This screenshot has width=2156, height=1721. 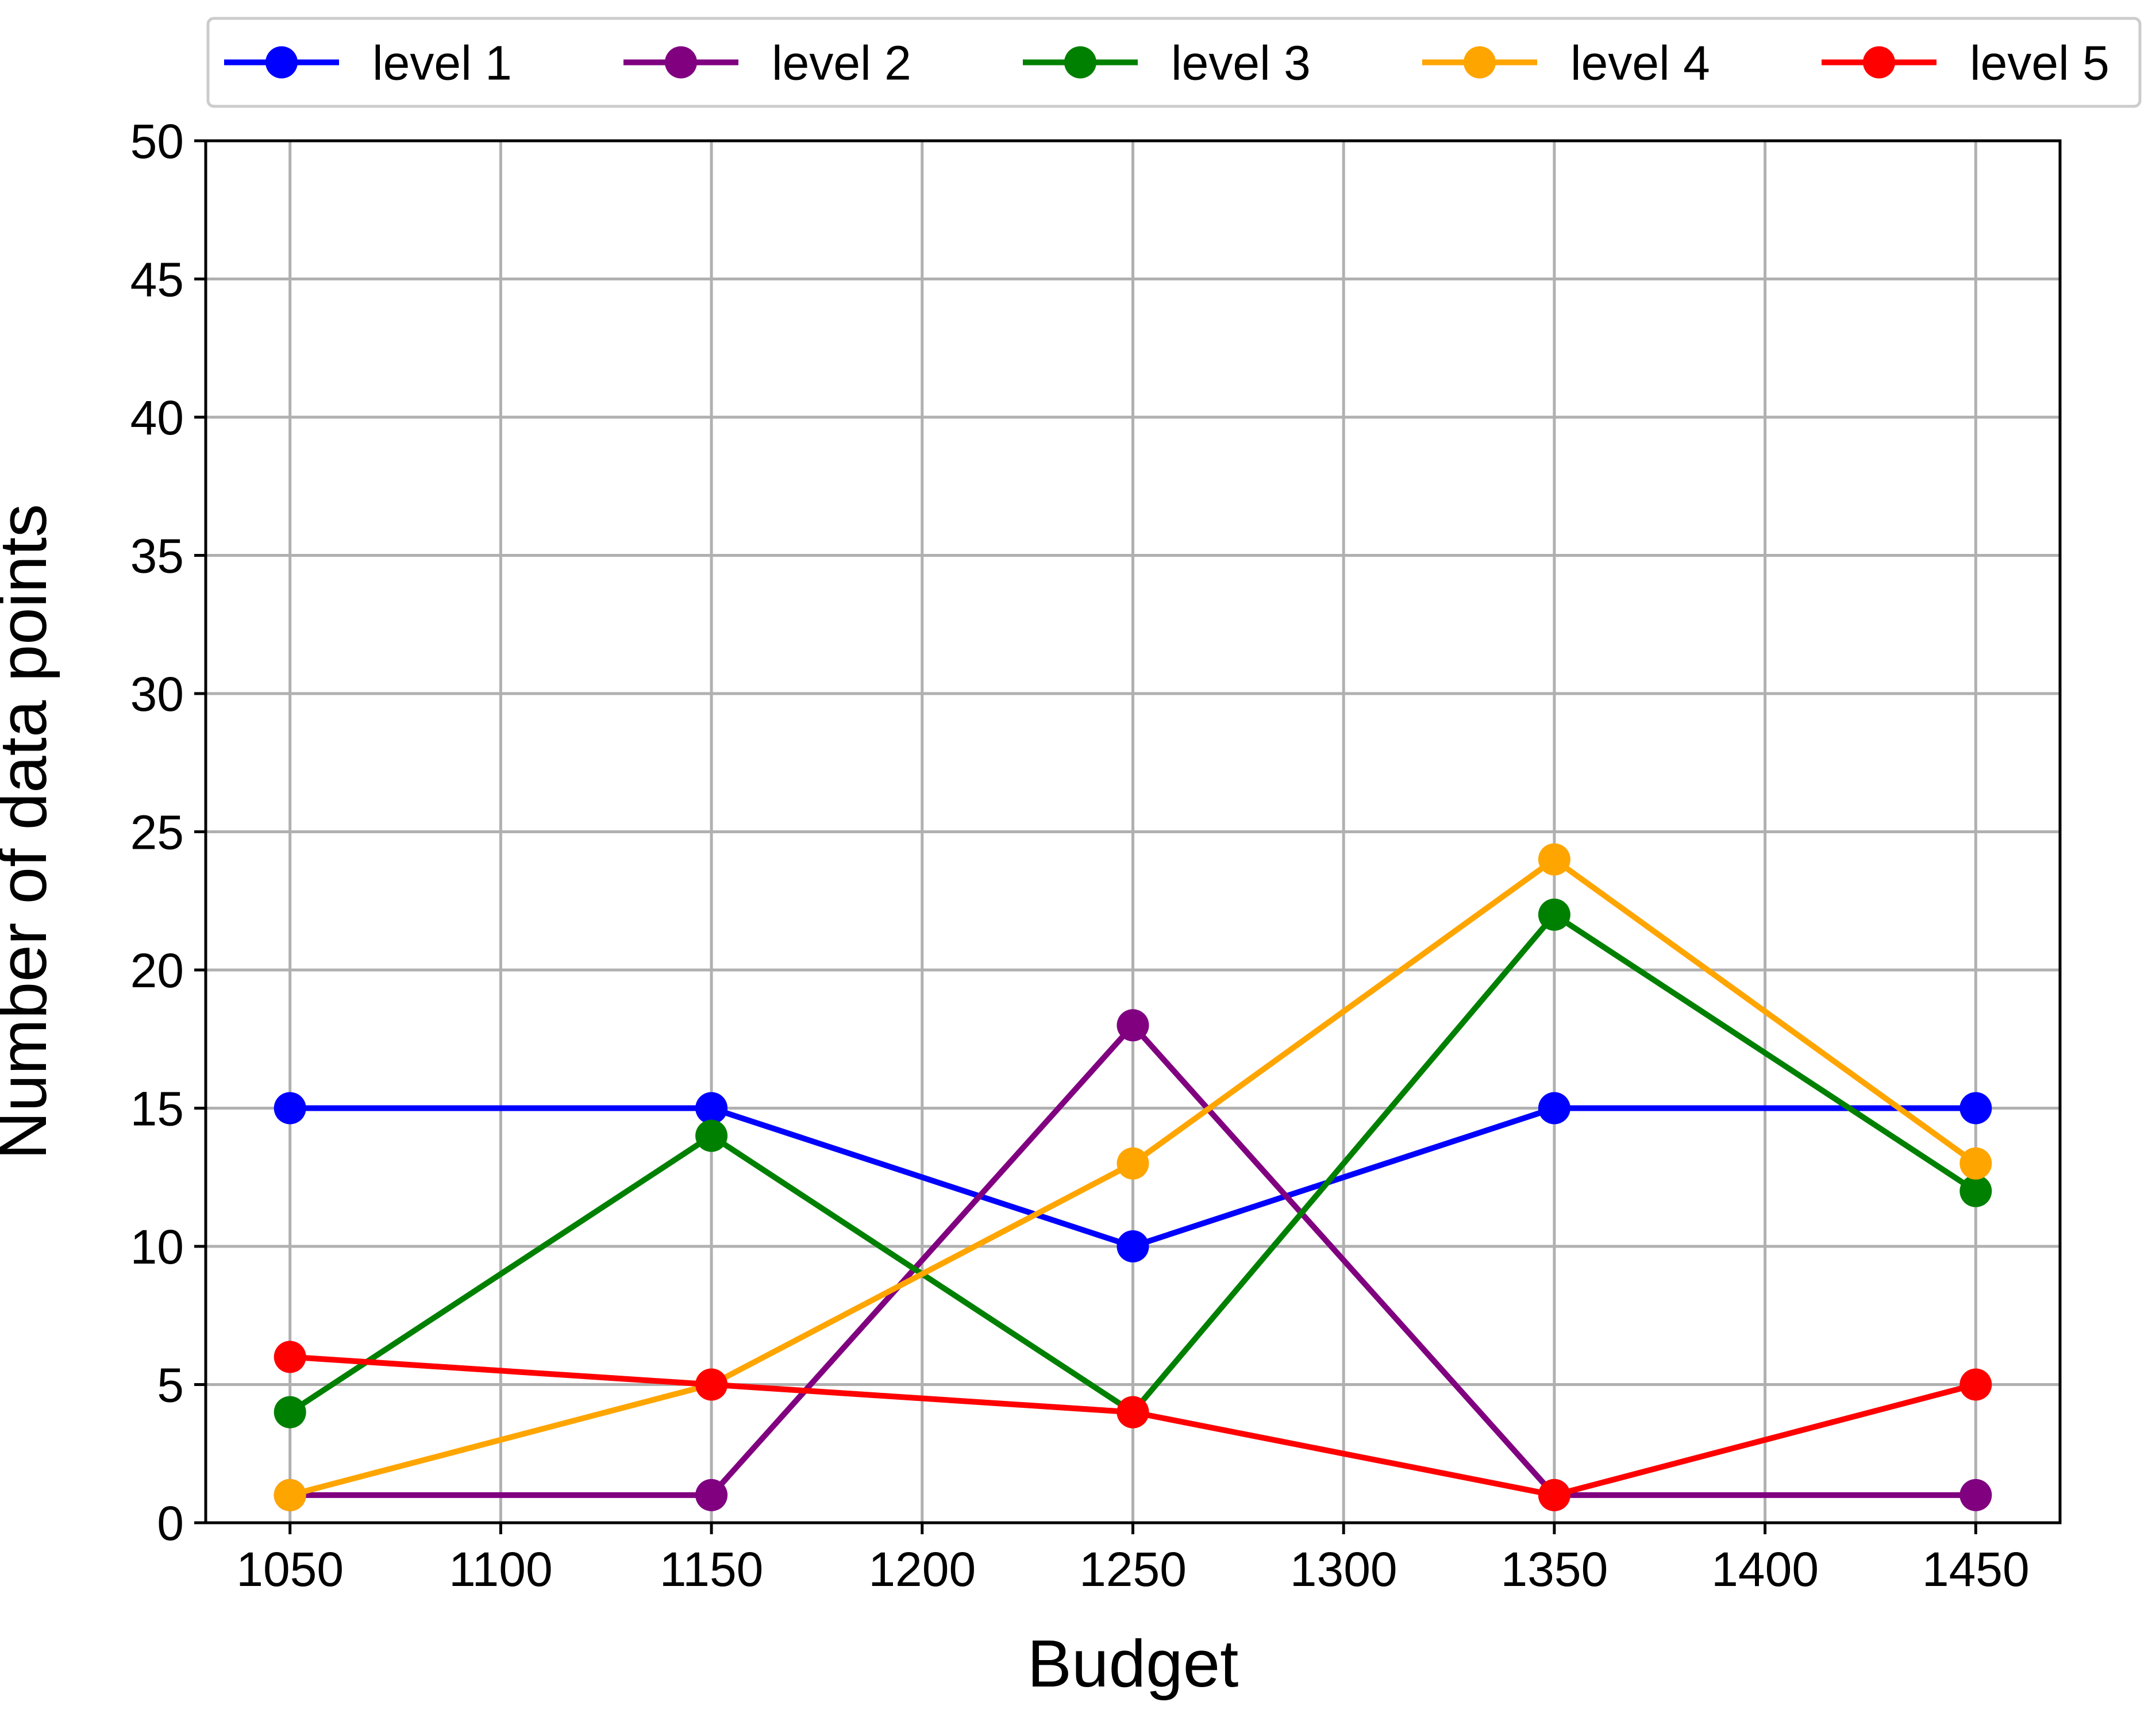 I want to click on x-tick-label: 1450, so click(x=1976, y=1569).